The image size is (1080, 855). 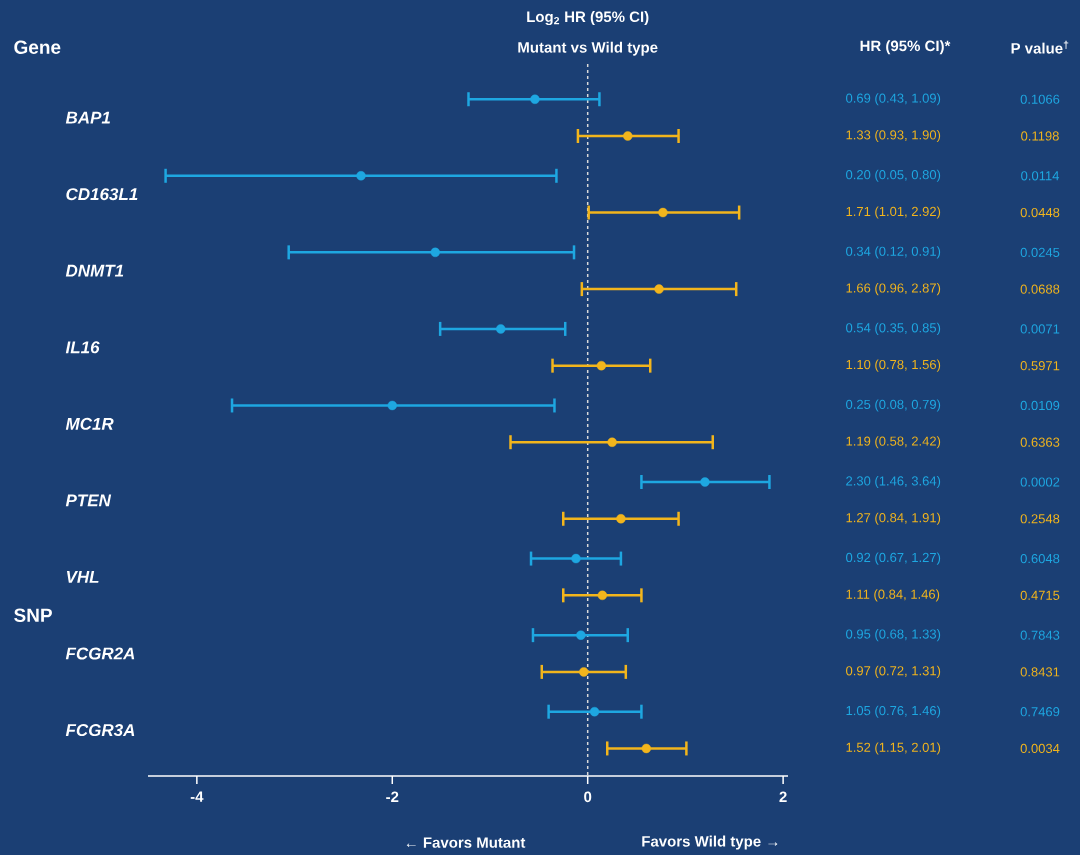 What do you see at coordinates (893, 442) in the screenshot?
I see `text: 1.19 (0.58, 2.42)` at bounding box center [893, 442].